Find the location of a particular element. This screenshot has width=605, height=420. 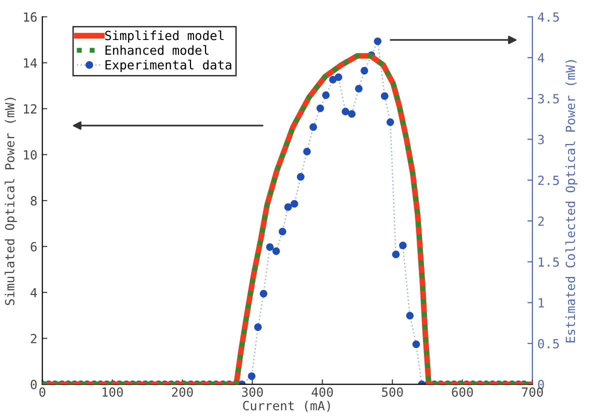

x-tick-label: 200 is located at coordinates (182, 392).